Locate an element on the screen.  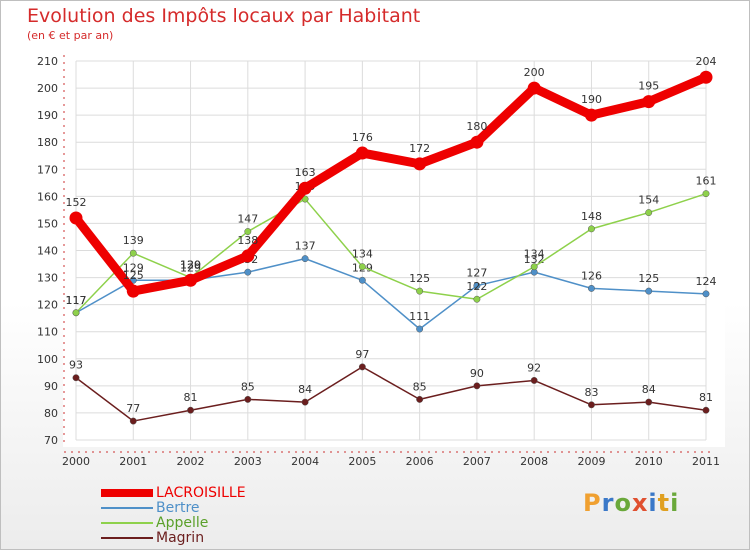
data-label: 195 is located at coordinates (648, 86).